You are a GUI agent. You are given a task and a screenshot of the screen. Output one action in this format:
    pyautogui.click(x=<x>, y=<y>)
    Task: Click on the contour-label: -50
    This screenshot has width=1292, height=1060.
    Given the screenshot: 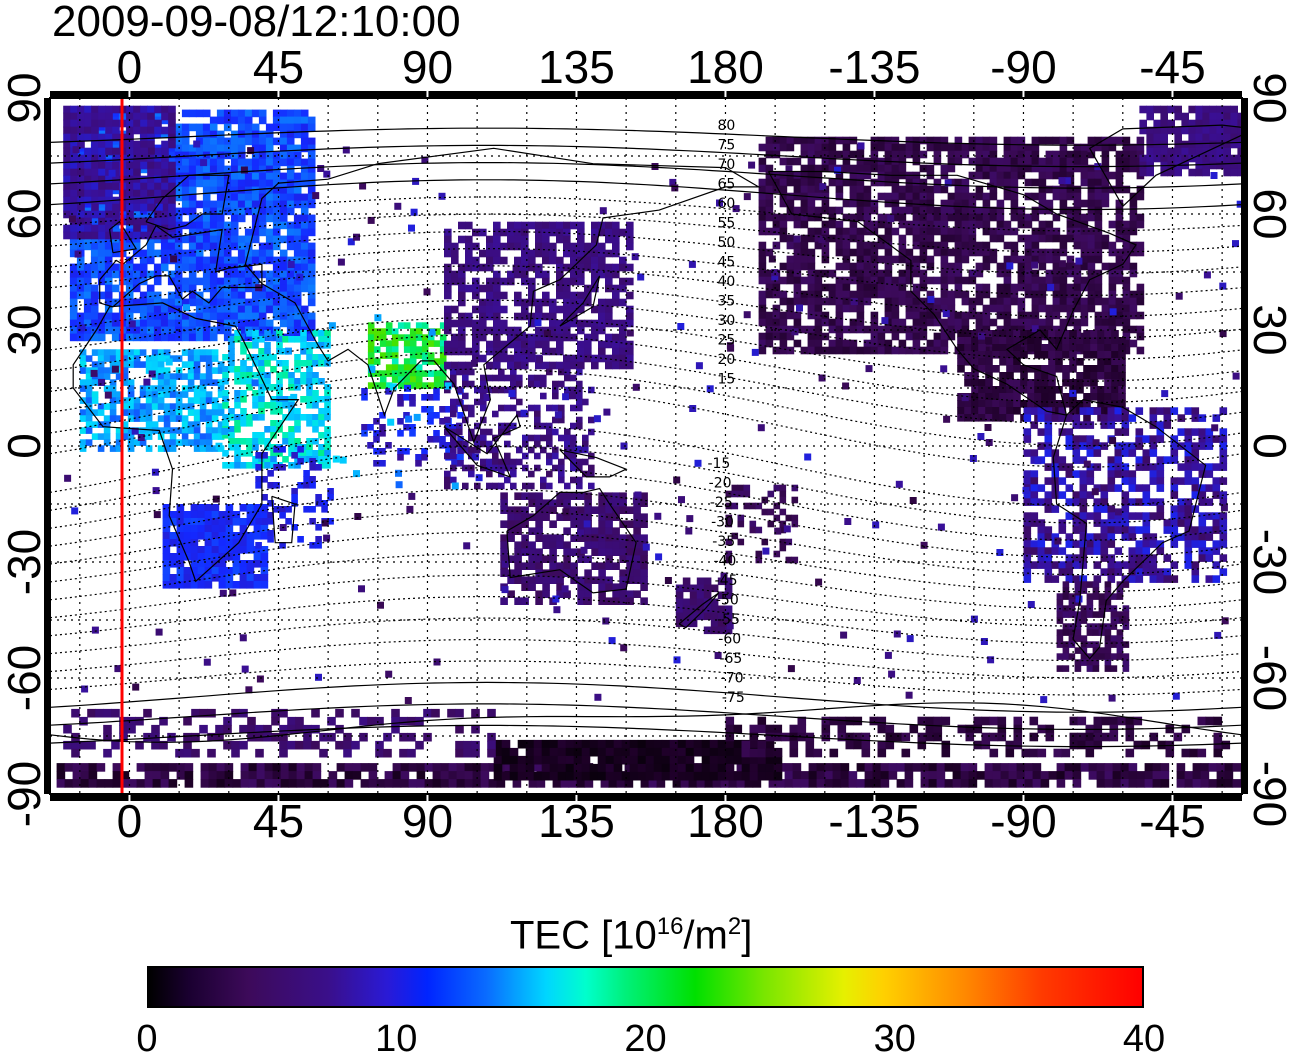 What is the action you would take?
    pyautogui.click(x=727, y=601)
    